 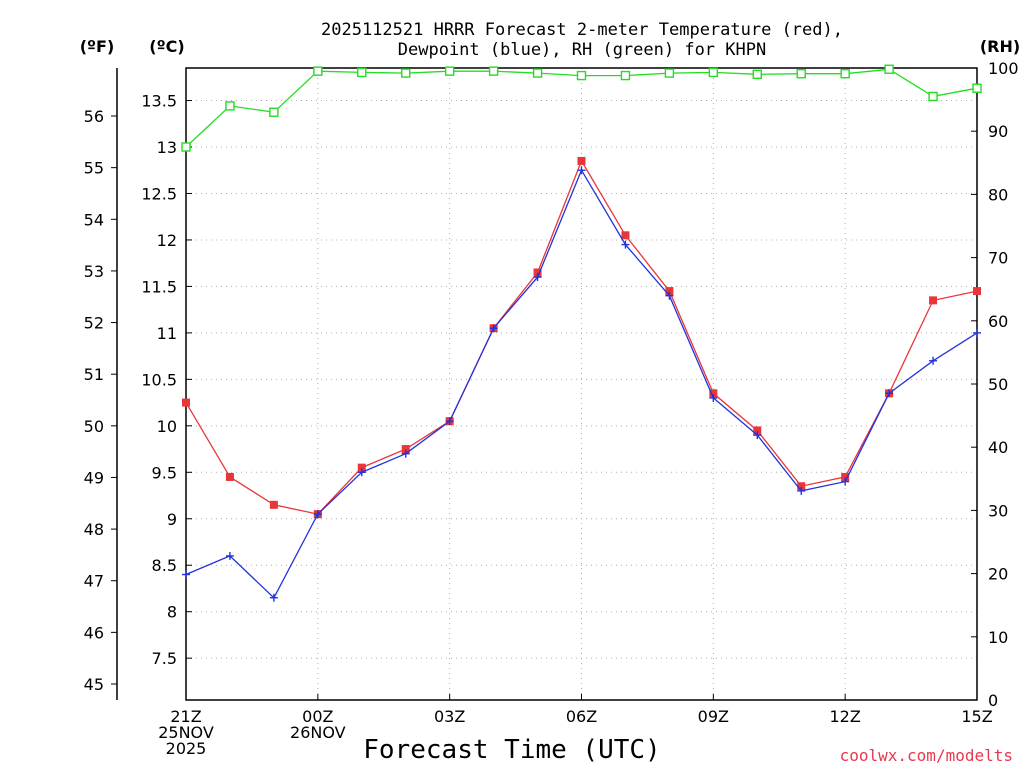 I want to click on rh-unit-label: (RH), so click(x=1000, y=46).